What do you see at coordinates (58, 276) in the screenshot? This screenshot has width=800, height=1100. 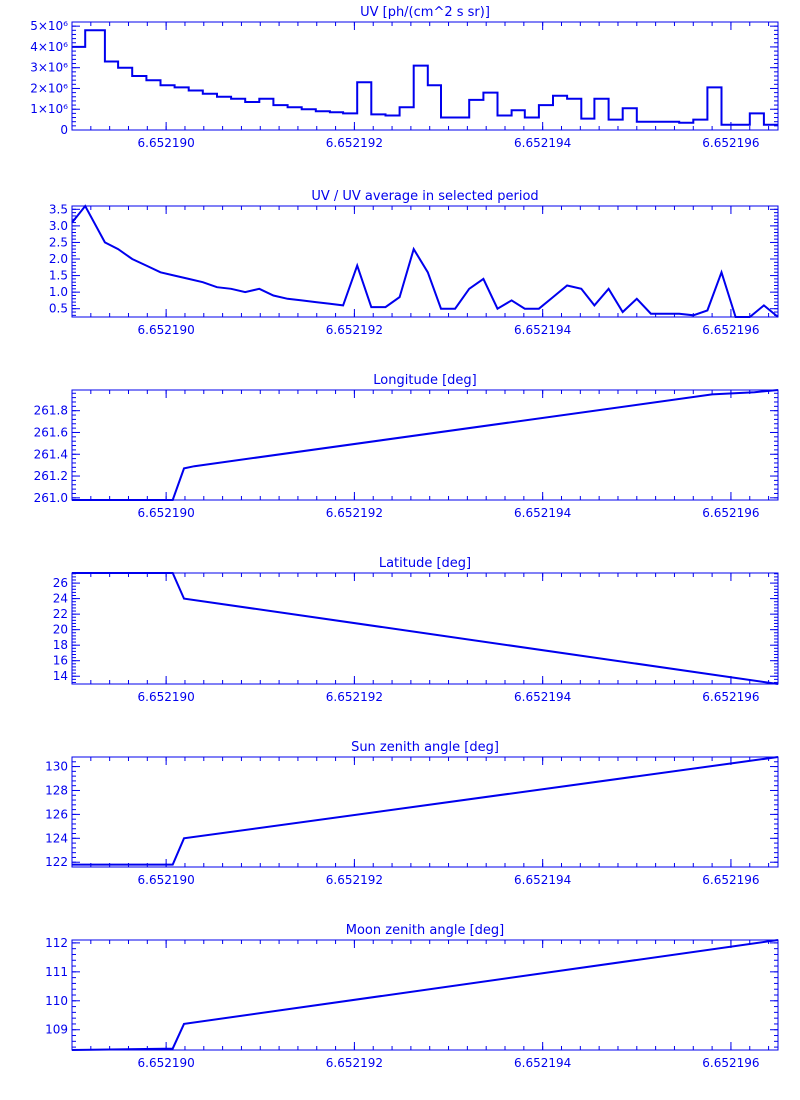 I see `y-tick-label: 1.5` at bounding box center [58, 276].